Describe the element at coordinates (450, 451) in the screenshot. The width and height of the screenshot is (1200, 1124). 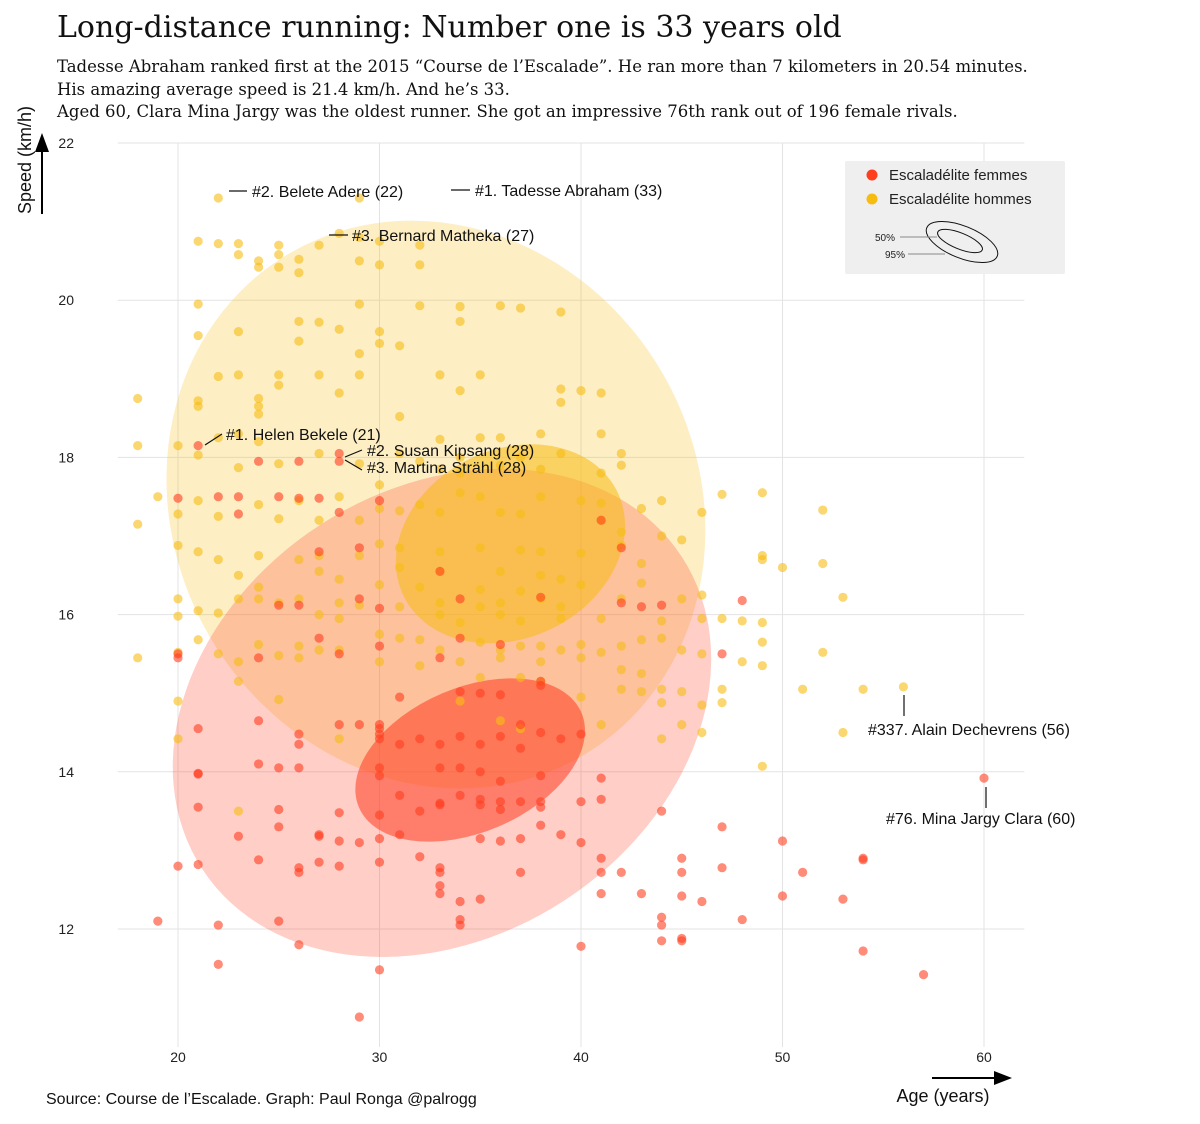
I see `annotation-label: #2. Susan Kipsang (28)` at that location.